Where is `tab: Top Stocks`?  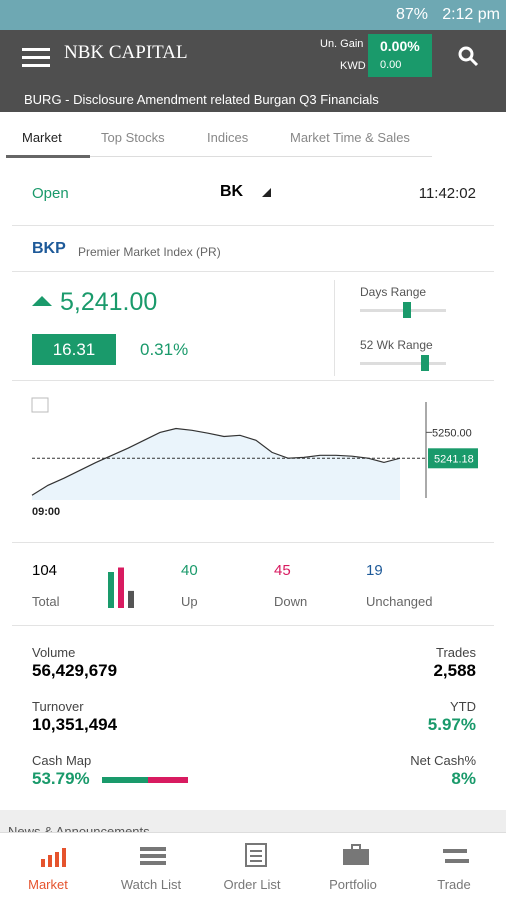
tab: Top Stocks is located at coordinates (133, 137).